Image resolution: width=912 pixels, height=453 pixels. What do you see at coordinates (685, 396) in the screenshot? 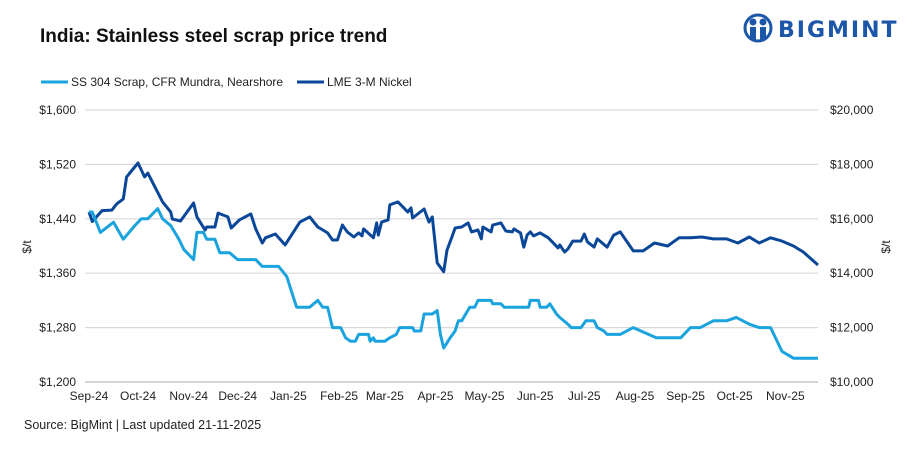
I see `x-tick-label: Sep-25` at bounding box center [685, 396].